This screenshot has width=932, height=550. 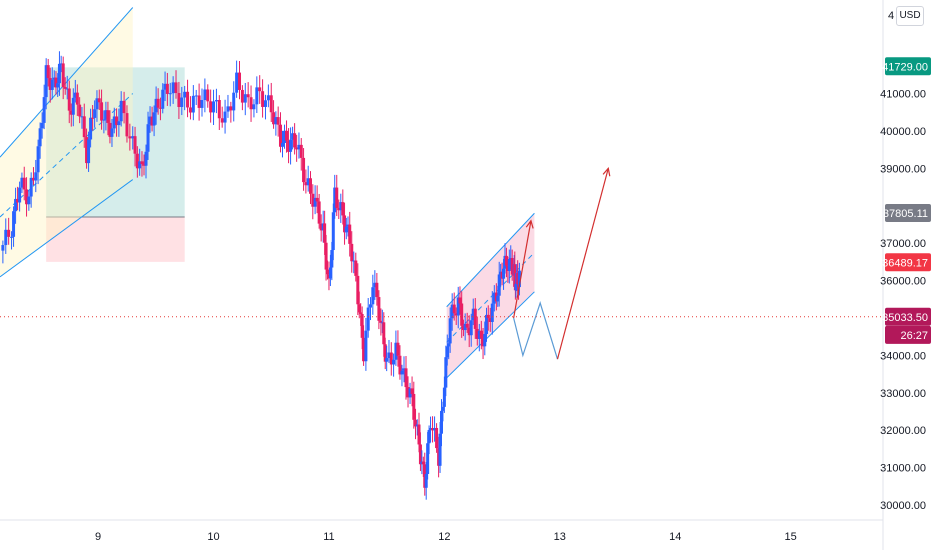 What do you see at coordinates (908, 213) in the screenshot?
I see `price-tag` at bounding box center [908, 213].